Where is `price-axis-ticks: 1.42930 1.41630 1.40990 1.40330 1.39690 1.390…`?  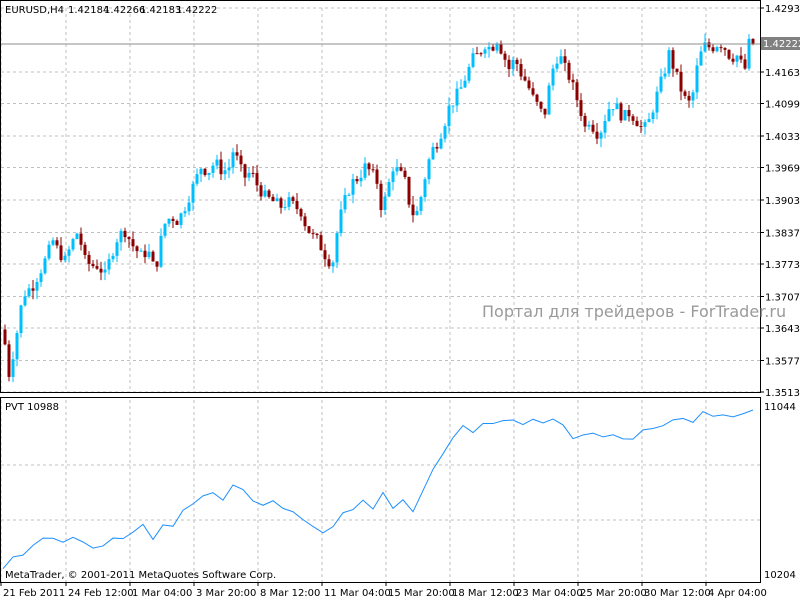
price-axis-ticks: 1.42930 1.41630 1.40990 1.40330 1.39690 1.390… is located at coordinates (780, 201).